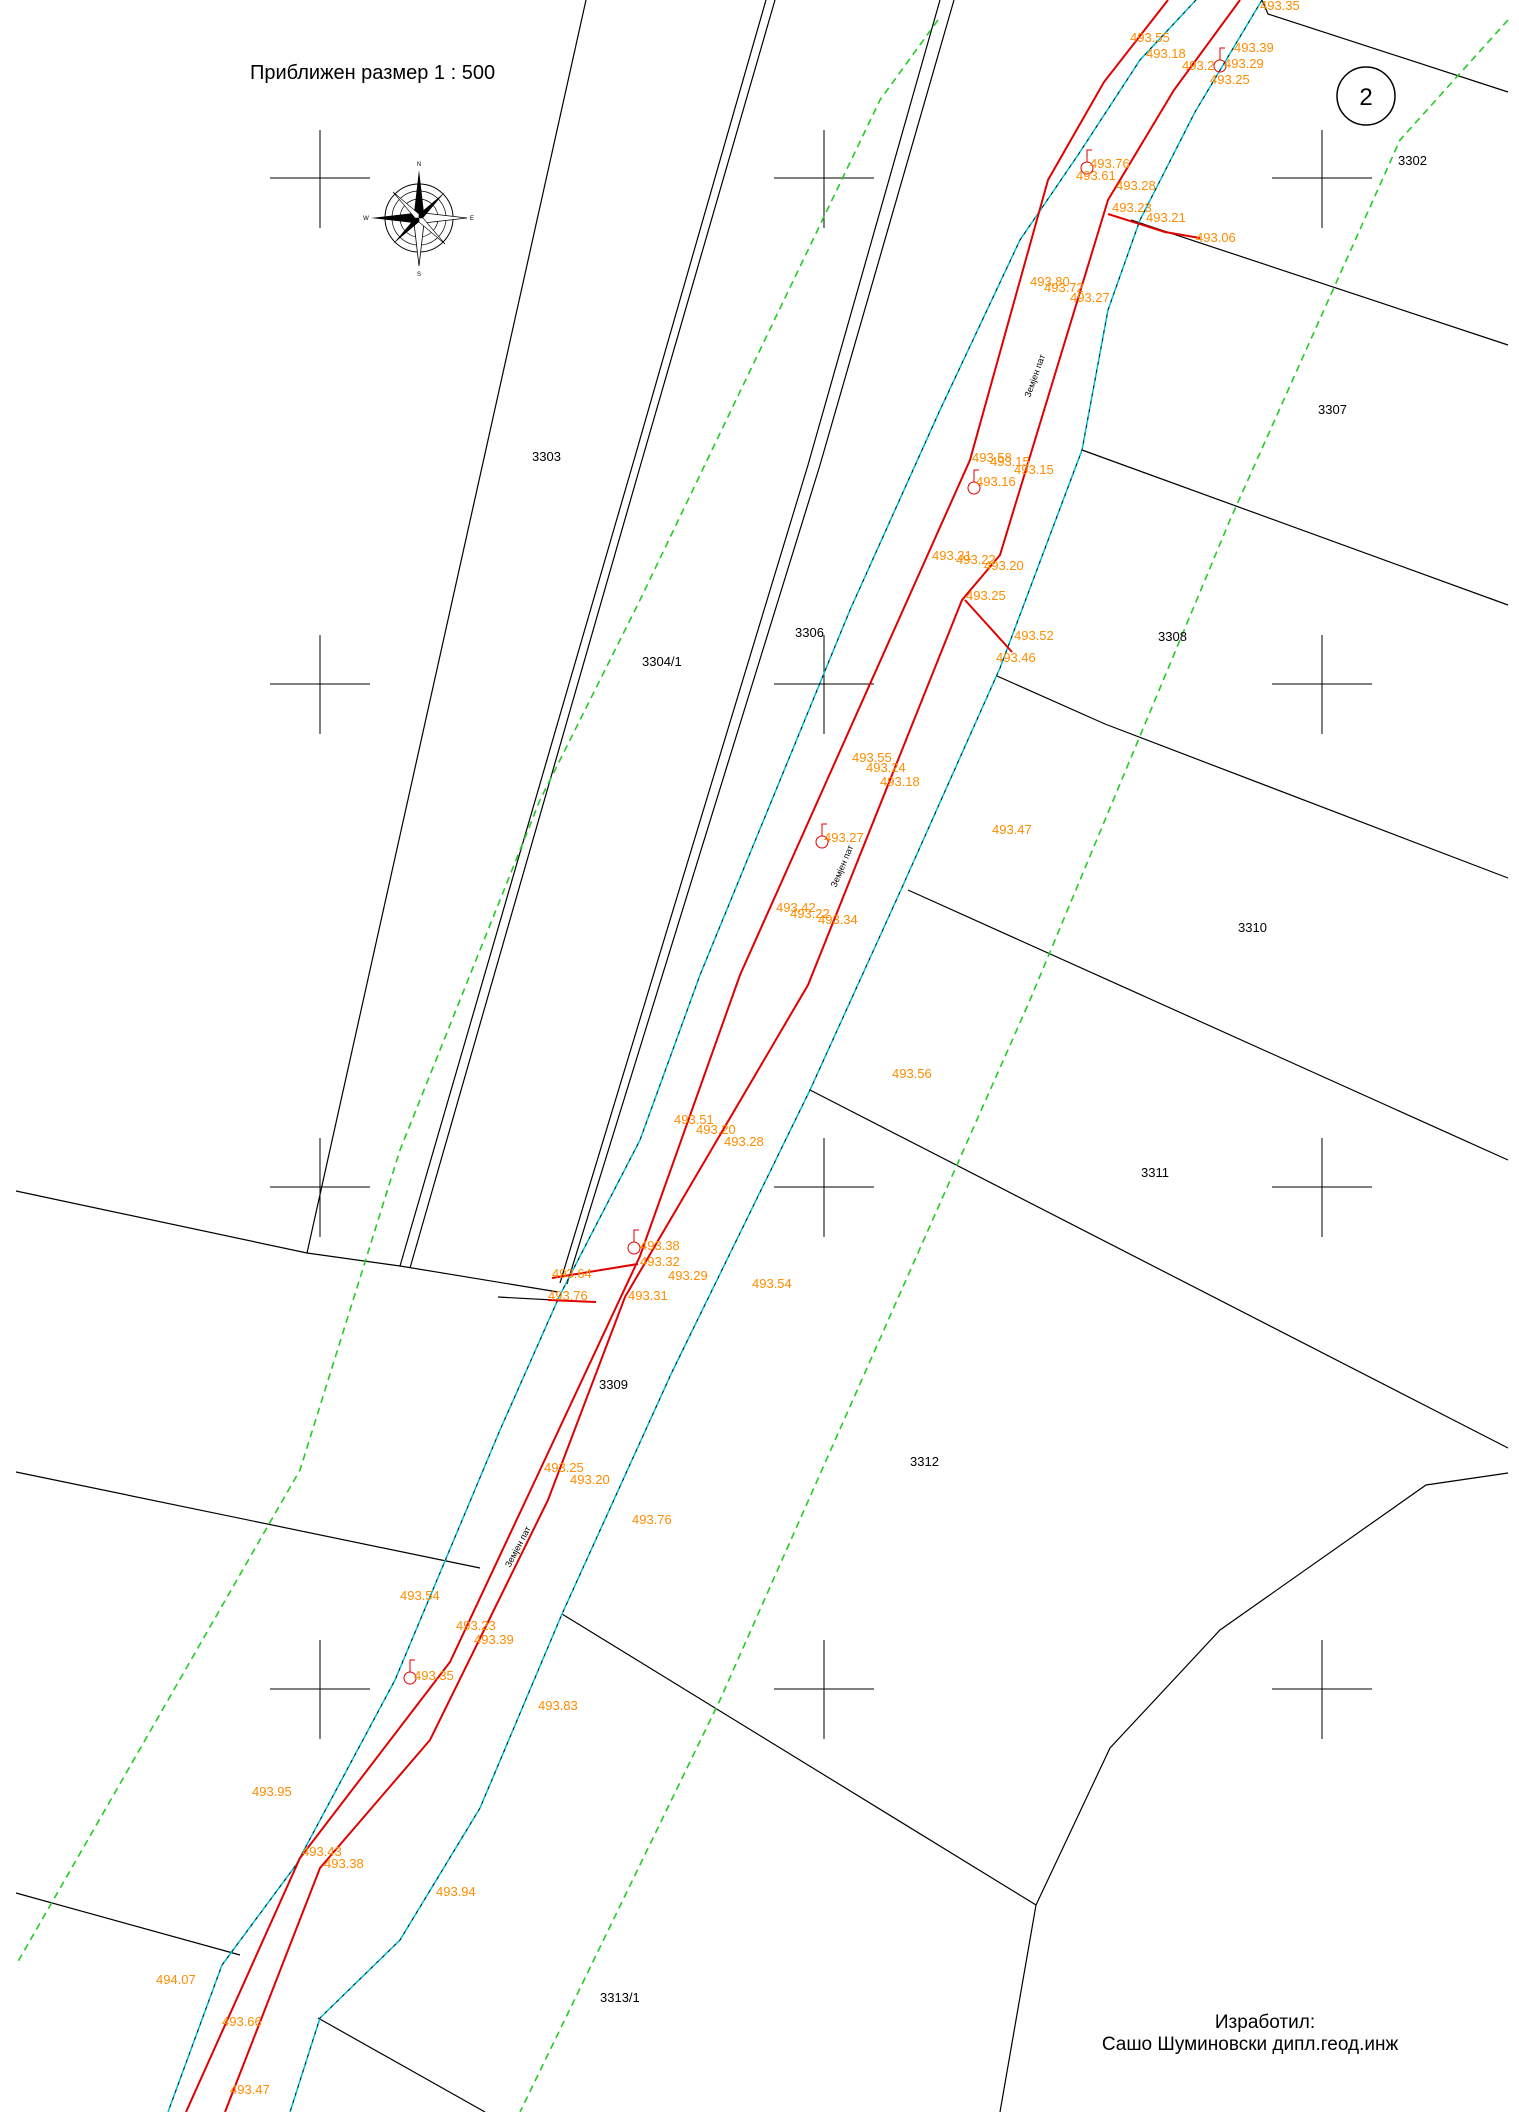 The width and height of the screenshot is (1519, 2112). What do you see at coordinates (1155, 1172) in the screenshot?
I see `parcel-number: 3311` at bounding box center [1155, 1172].